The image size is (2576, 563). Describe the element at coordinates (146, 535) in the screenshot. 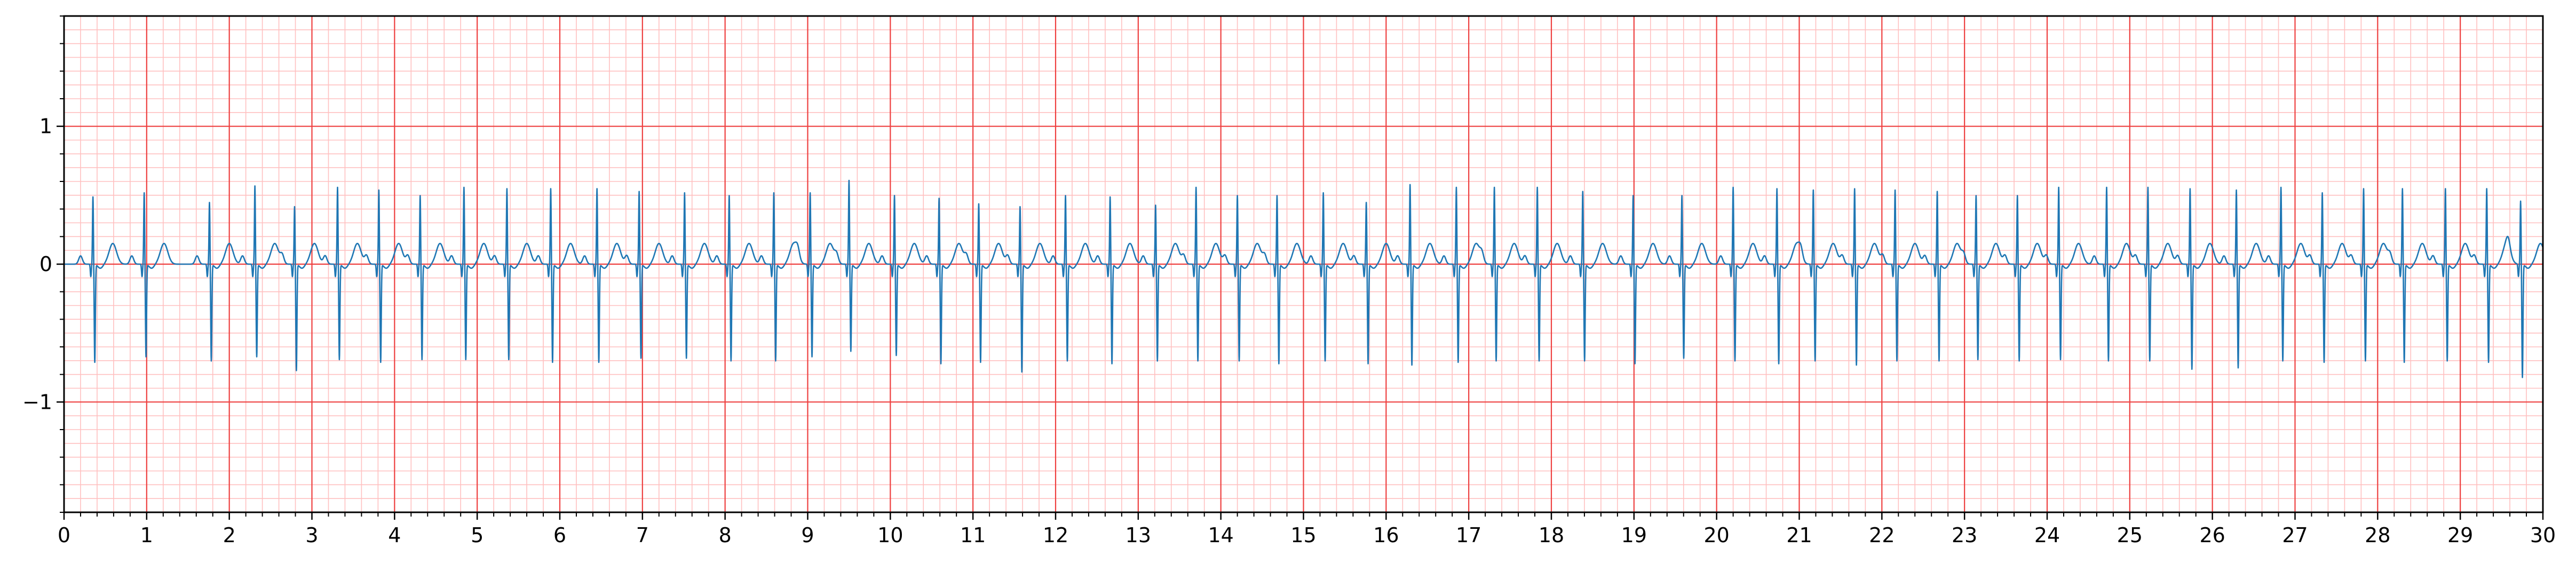

I see `x-tick-label: 1` at that location.